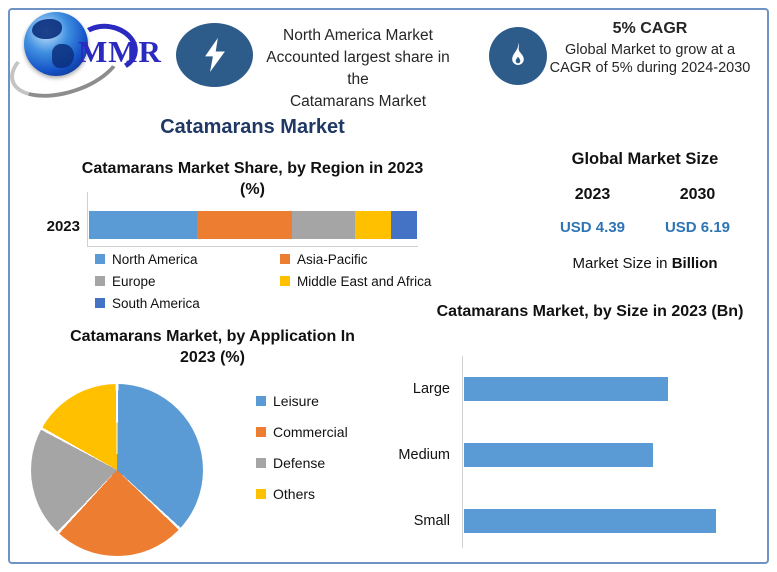 The height and width of the screenshot is (572, 777). Describe the element at coordinates (187, 281) in the screenshot. I see `legend-item-europe: Europe` at that location.